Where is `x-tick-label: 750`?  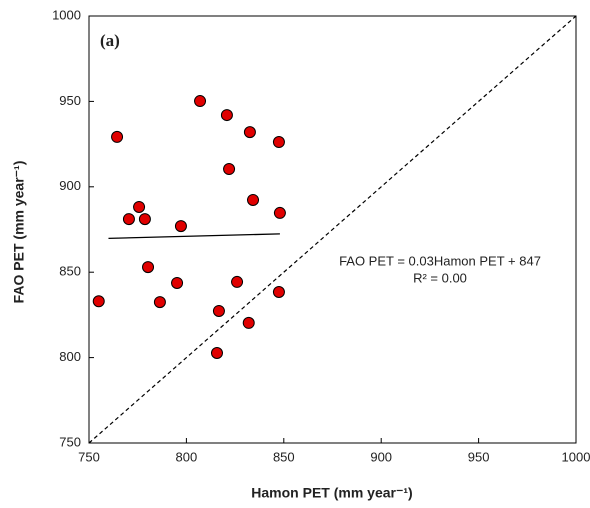 x-tick-label: 750 is located at coordinates (89, 456).